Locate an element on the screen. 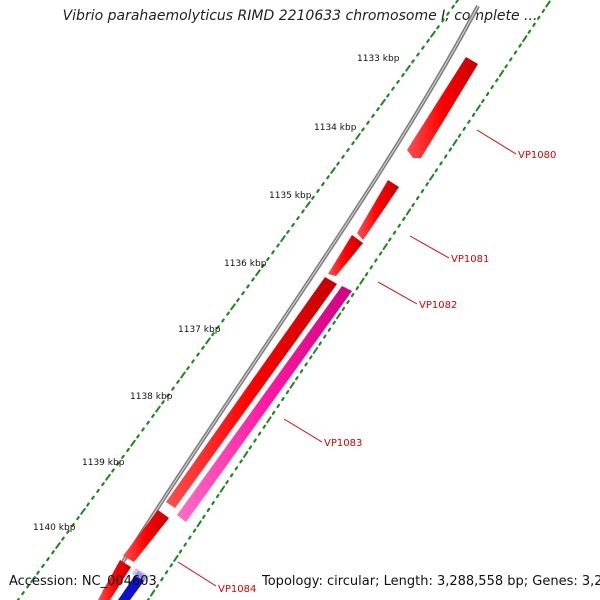 The image size is (600, 600). gene-reverse-blue-shadow is located at coordinates (140, 575).